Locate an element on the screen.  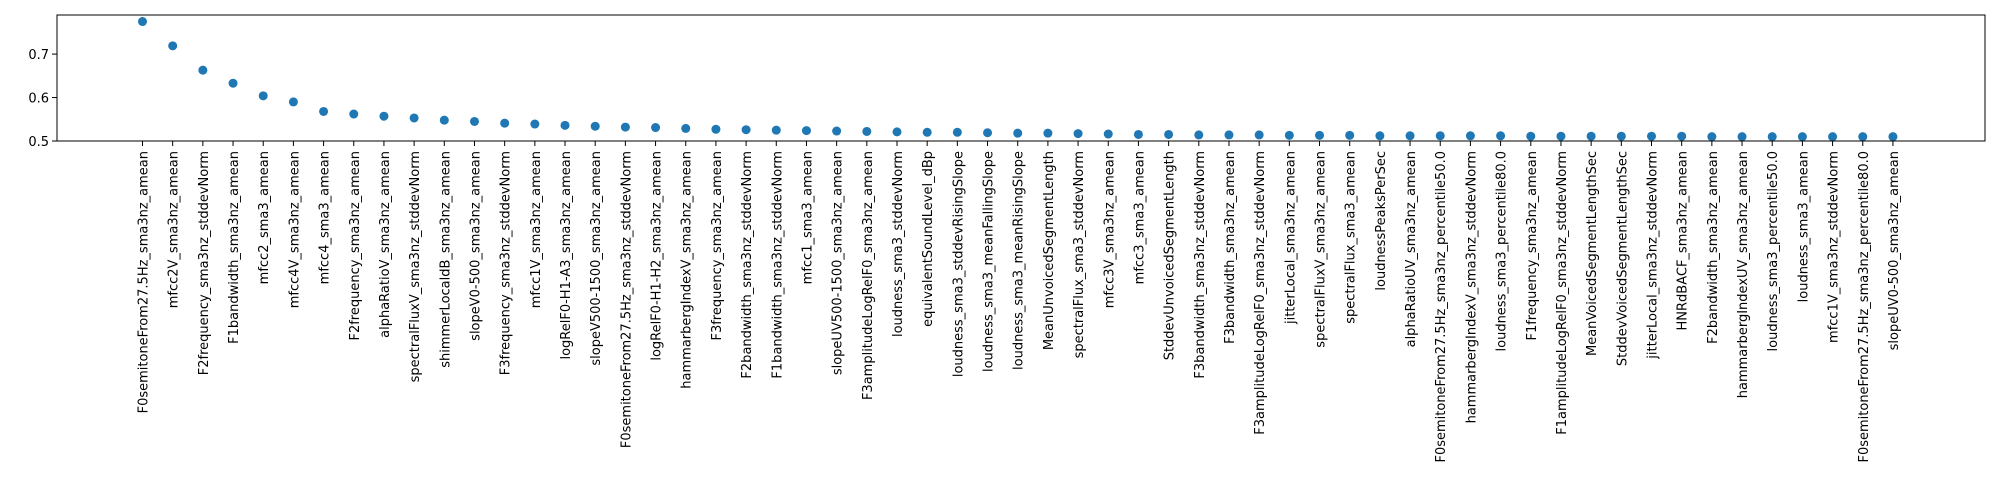
x-tick-label: mfcc4_sma3_amean is located at coordinates (325, 217).